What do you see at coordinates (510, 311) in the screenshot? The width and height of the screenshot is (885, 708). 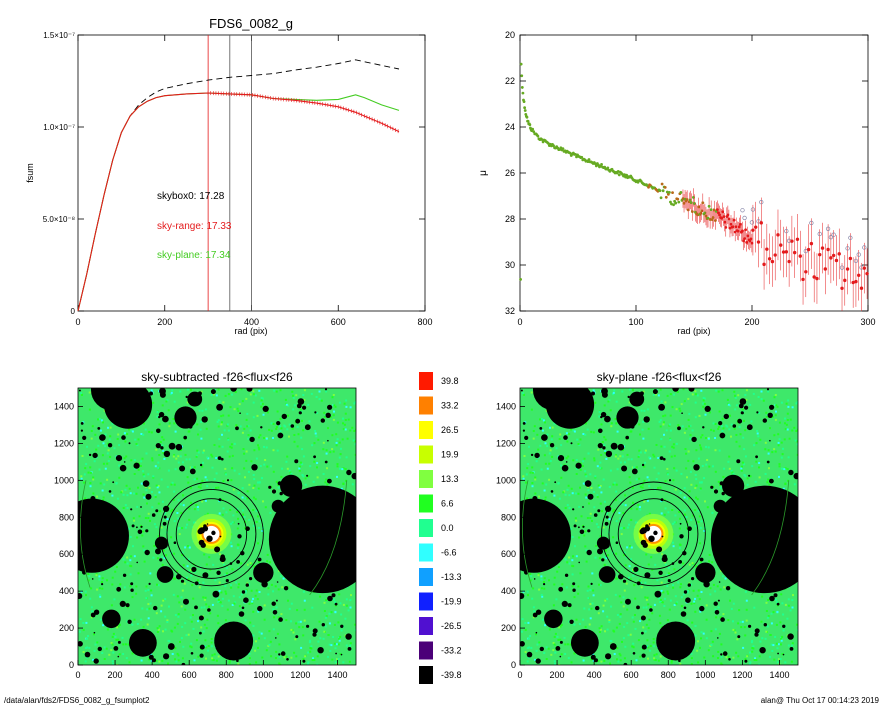 I see `y-tick-label: 32` at bounding box center [510, 311].